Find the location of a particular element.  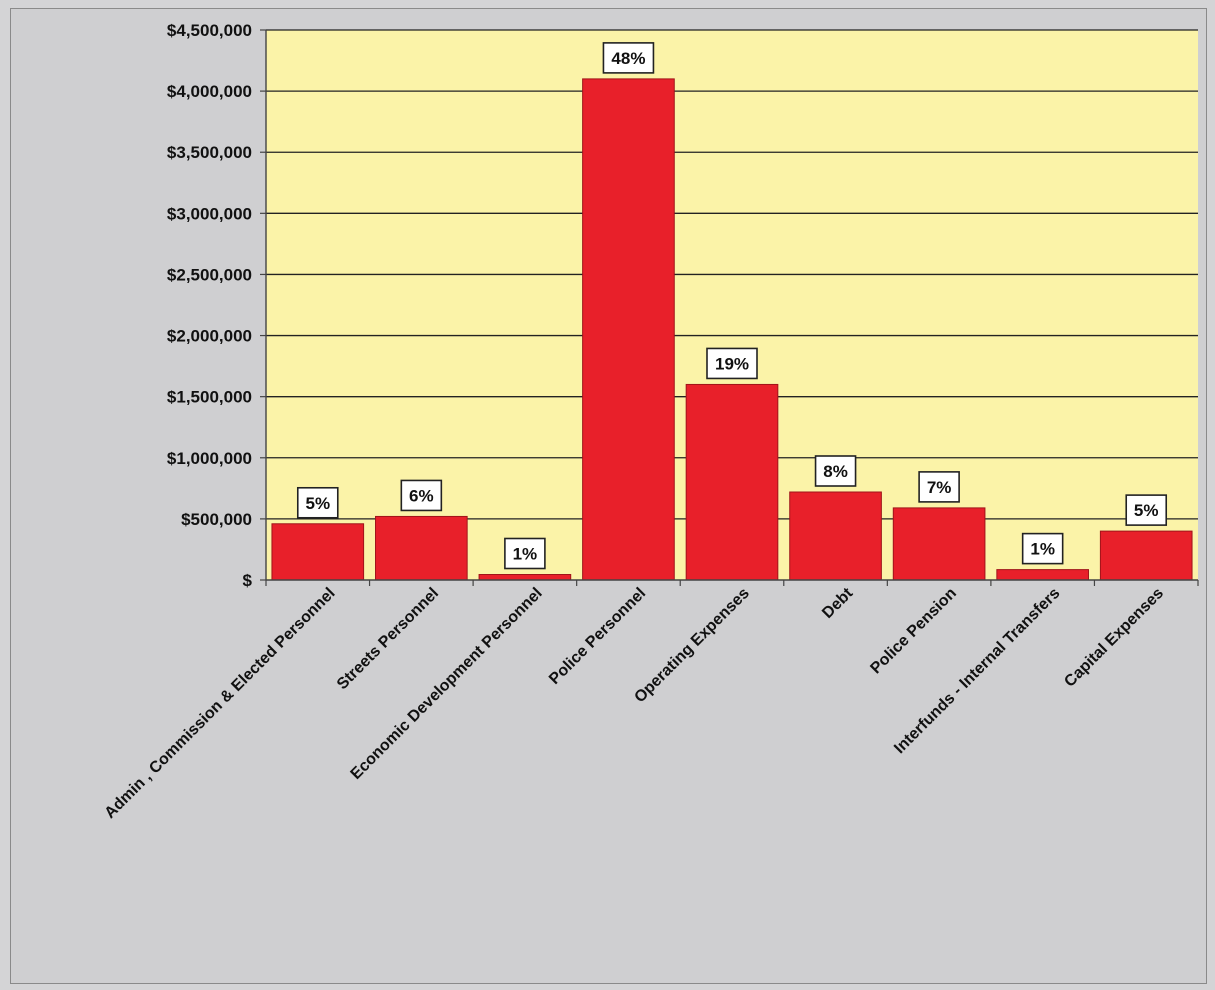

y-tick-label: $3,500,000 is located at coordinates (209, 152).